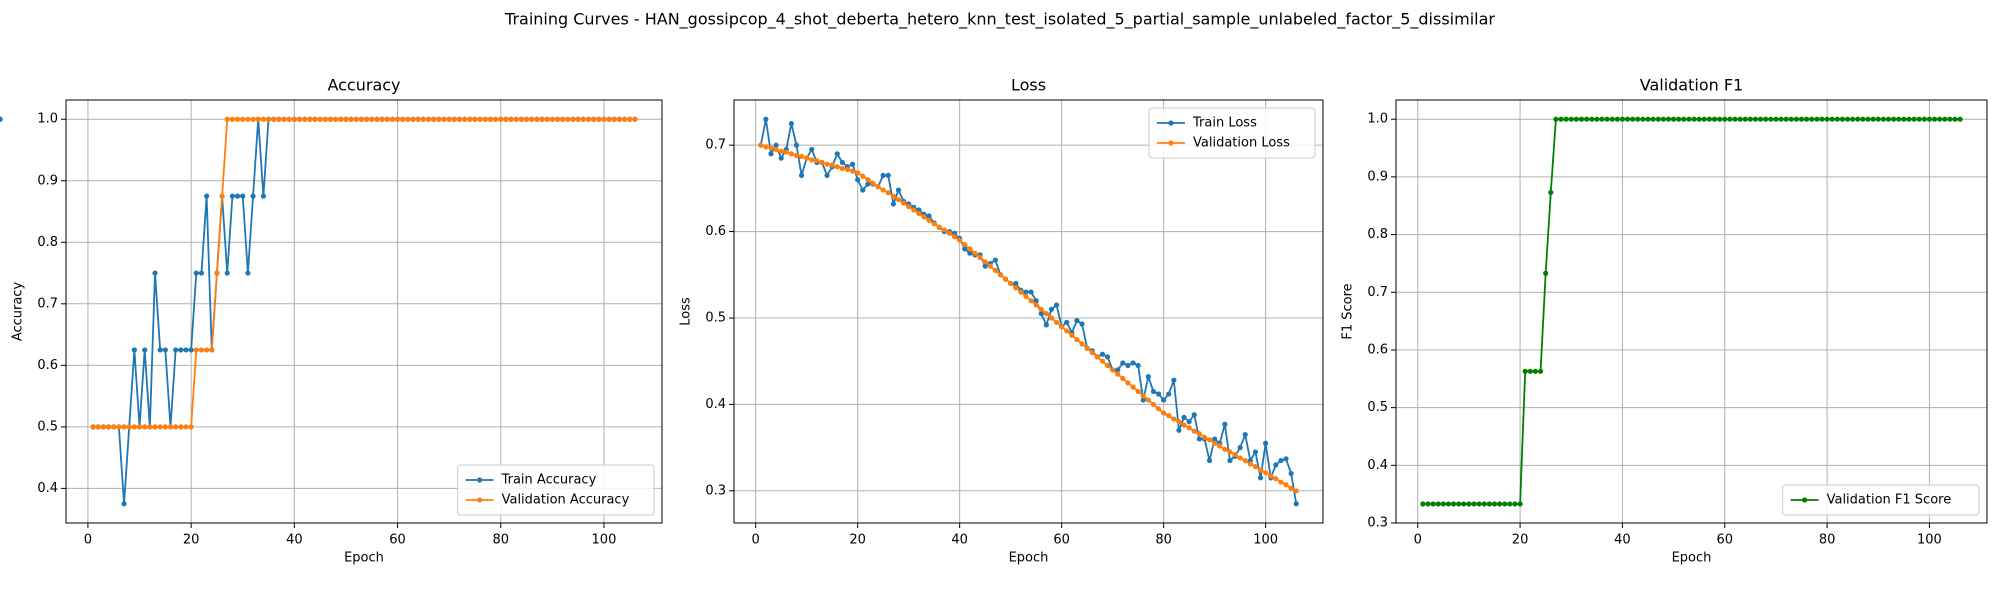 The width and height of the screenshot is (2000, 600). Describe the element at coordinates (47, 365) in the screenshot. I see `y-tick-label: 0.6` at that location.